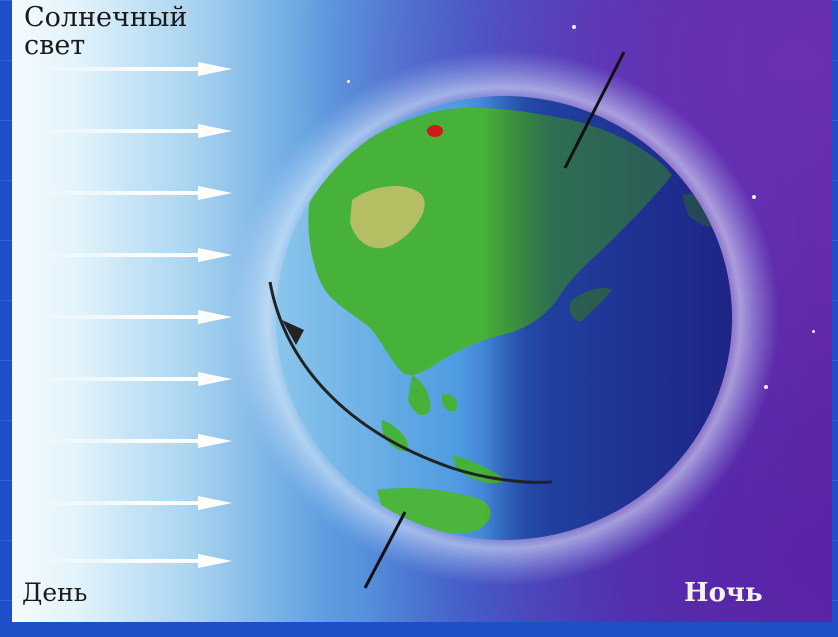  Describe the element at coordinates (723, 593) in the screenshot. I see `night-label: Ночь` at that location.